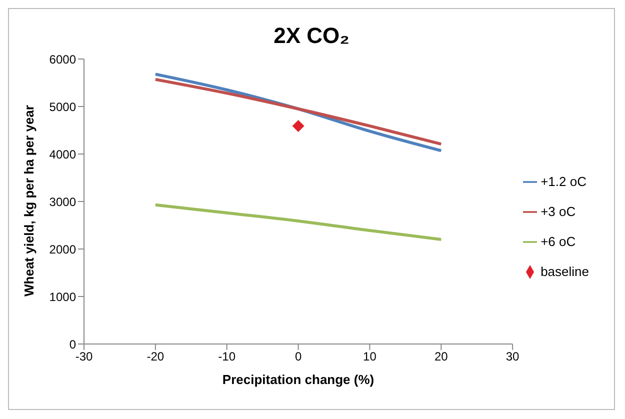 Image resolution: width=625 pixels, height=419 pixels. Describe the element at coordinates (62, 201) in the screenshot. I see `y-tick-label: 3000` at that location.